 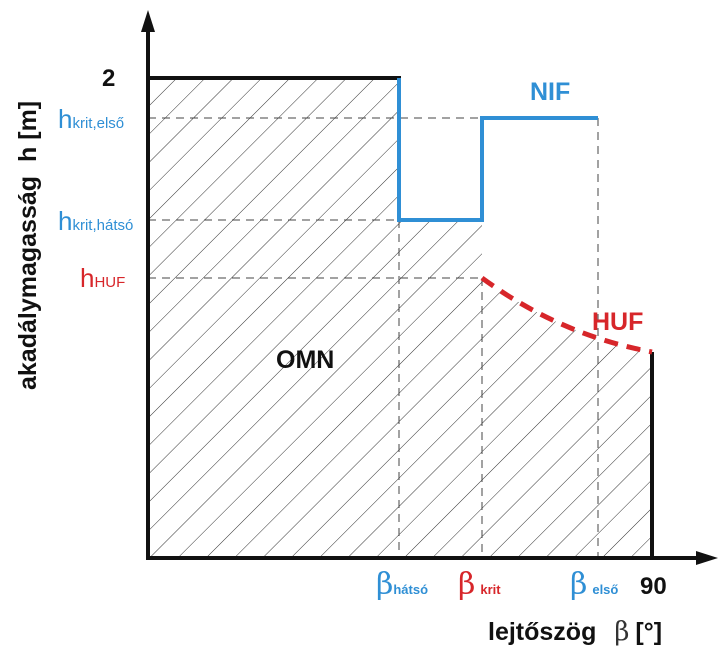 I want to click on y-tick-h-krit-hatso: hkrit,hátsó, so click(x=95, y=221).